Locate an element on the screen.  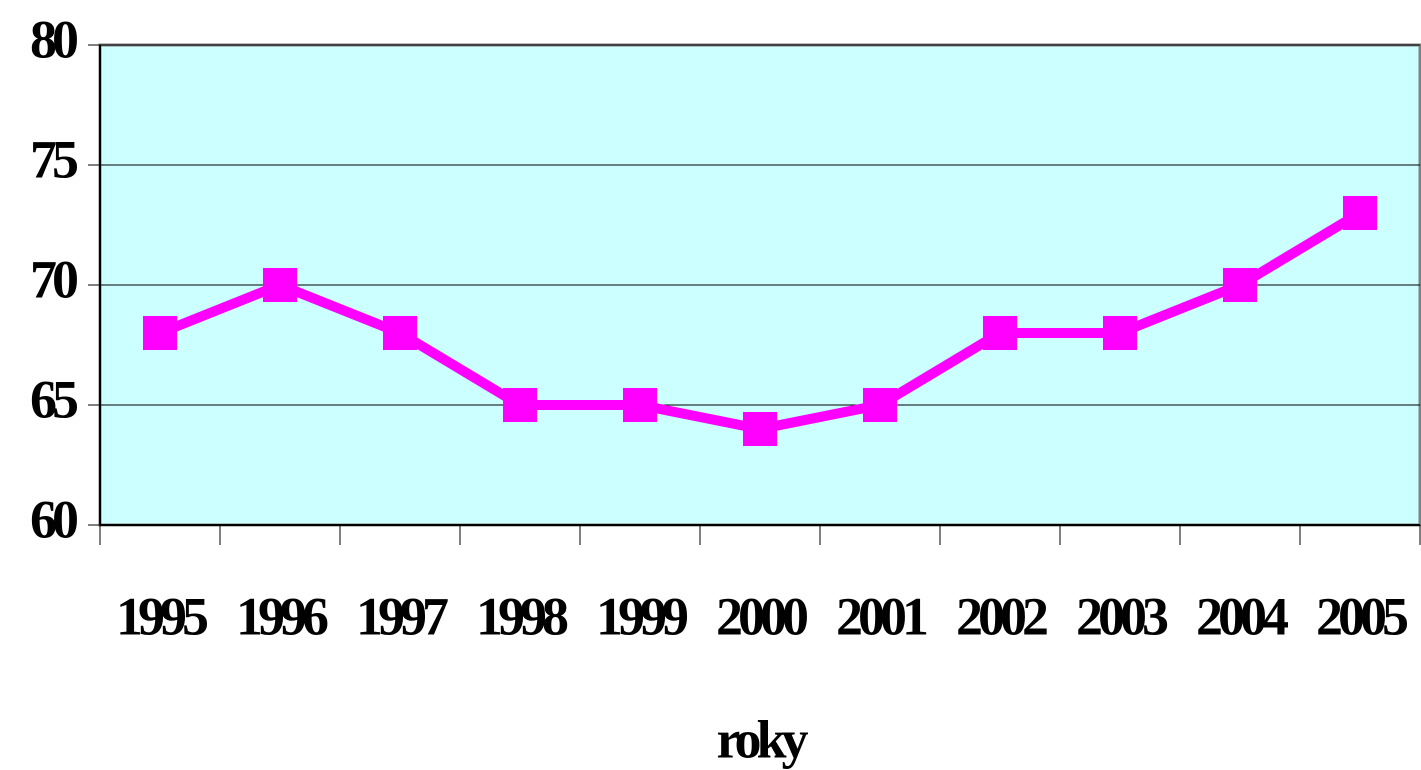
x-tick-label: 2001 is located at coordinates (881, 616).